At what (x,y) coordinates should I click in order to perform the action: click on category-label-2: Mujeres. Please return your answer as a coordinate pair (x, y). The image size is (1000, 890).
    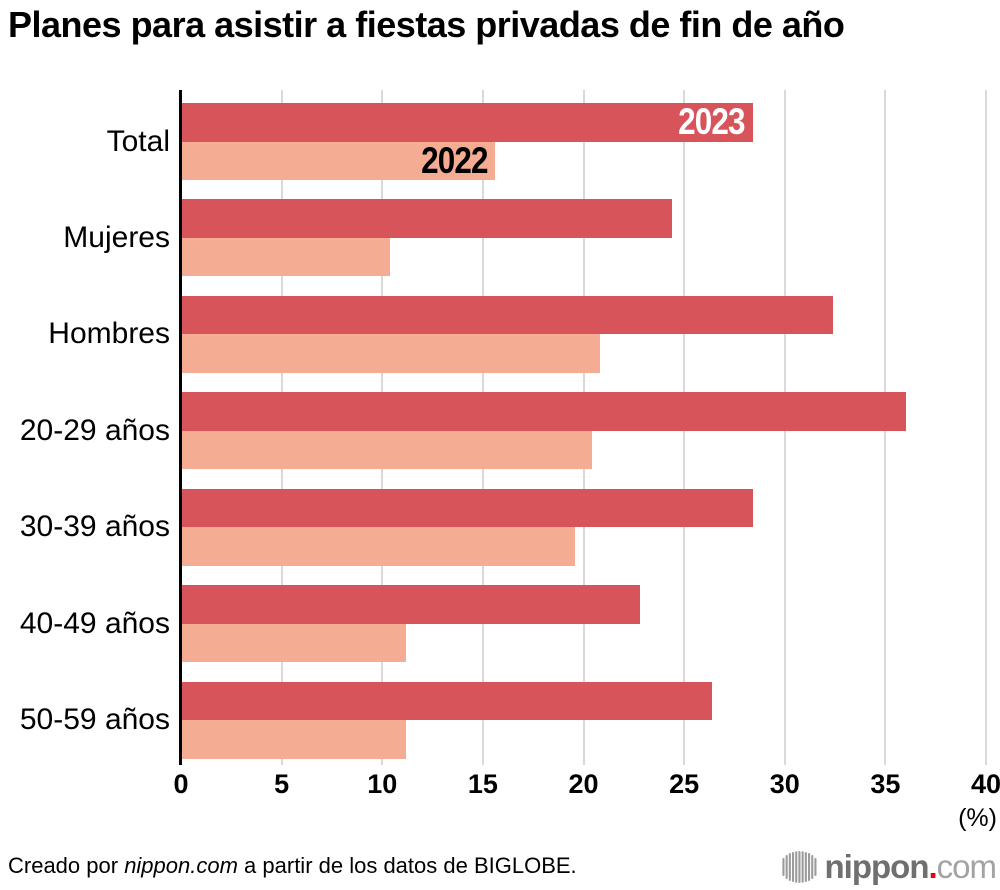
    Looking at the image, I should click on (116, 237).